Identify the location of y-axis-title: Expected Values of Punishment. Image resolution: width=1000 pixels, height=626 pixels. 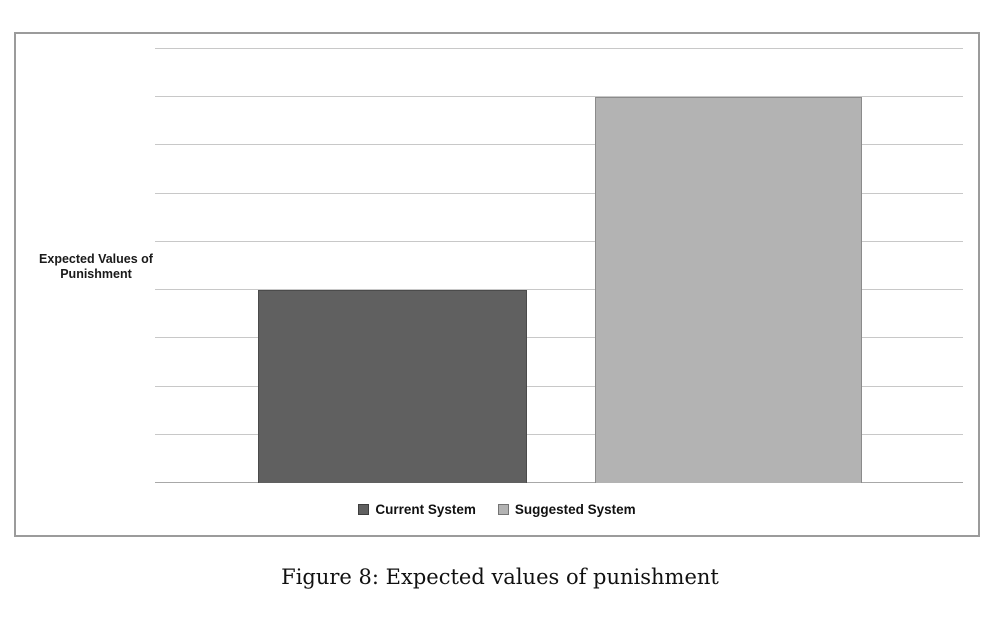
(96, 267).